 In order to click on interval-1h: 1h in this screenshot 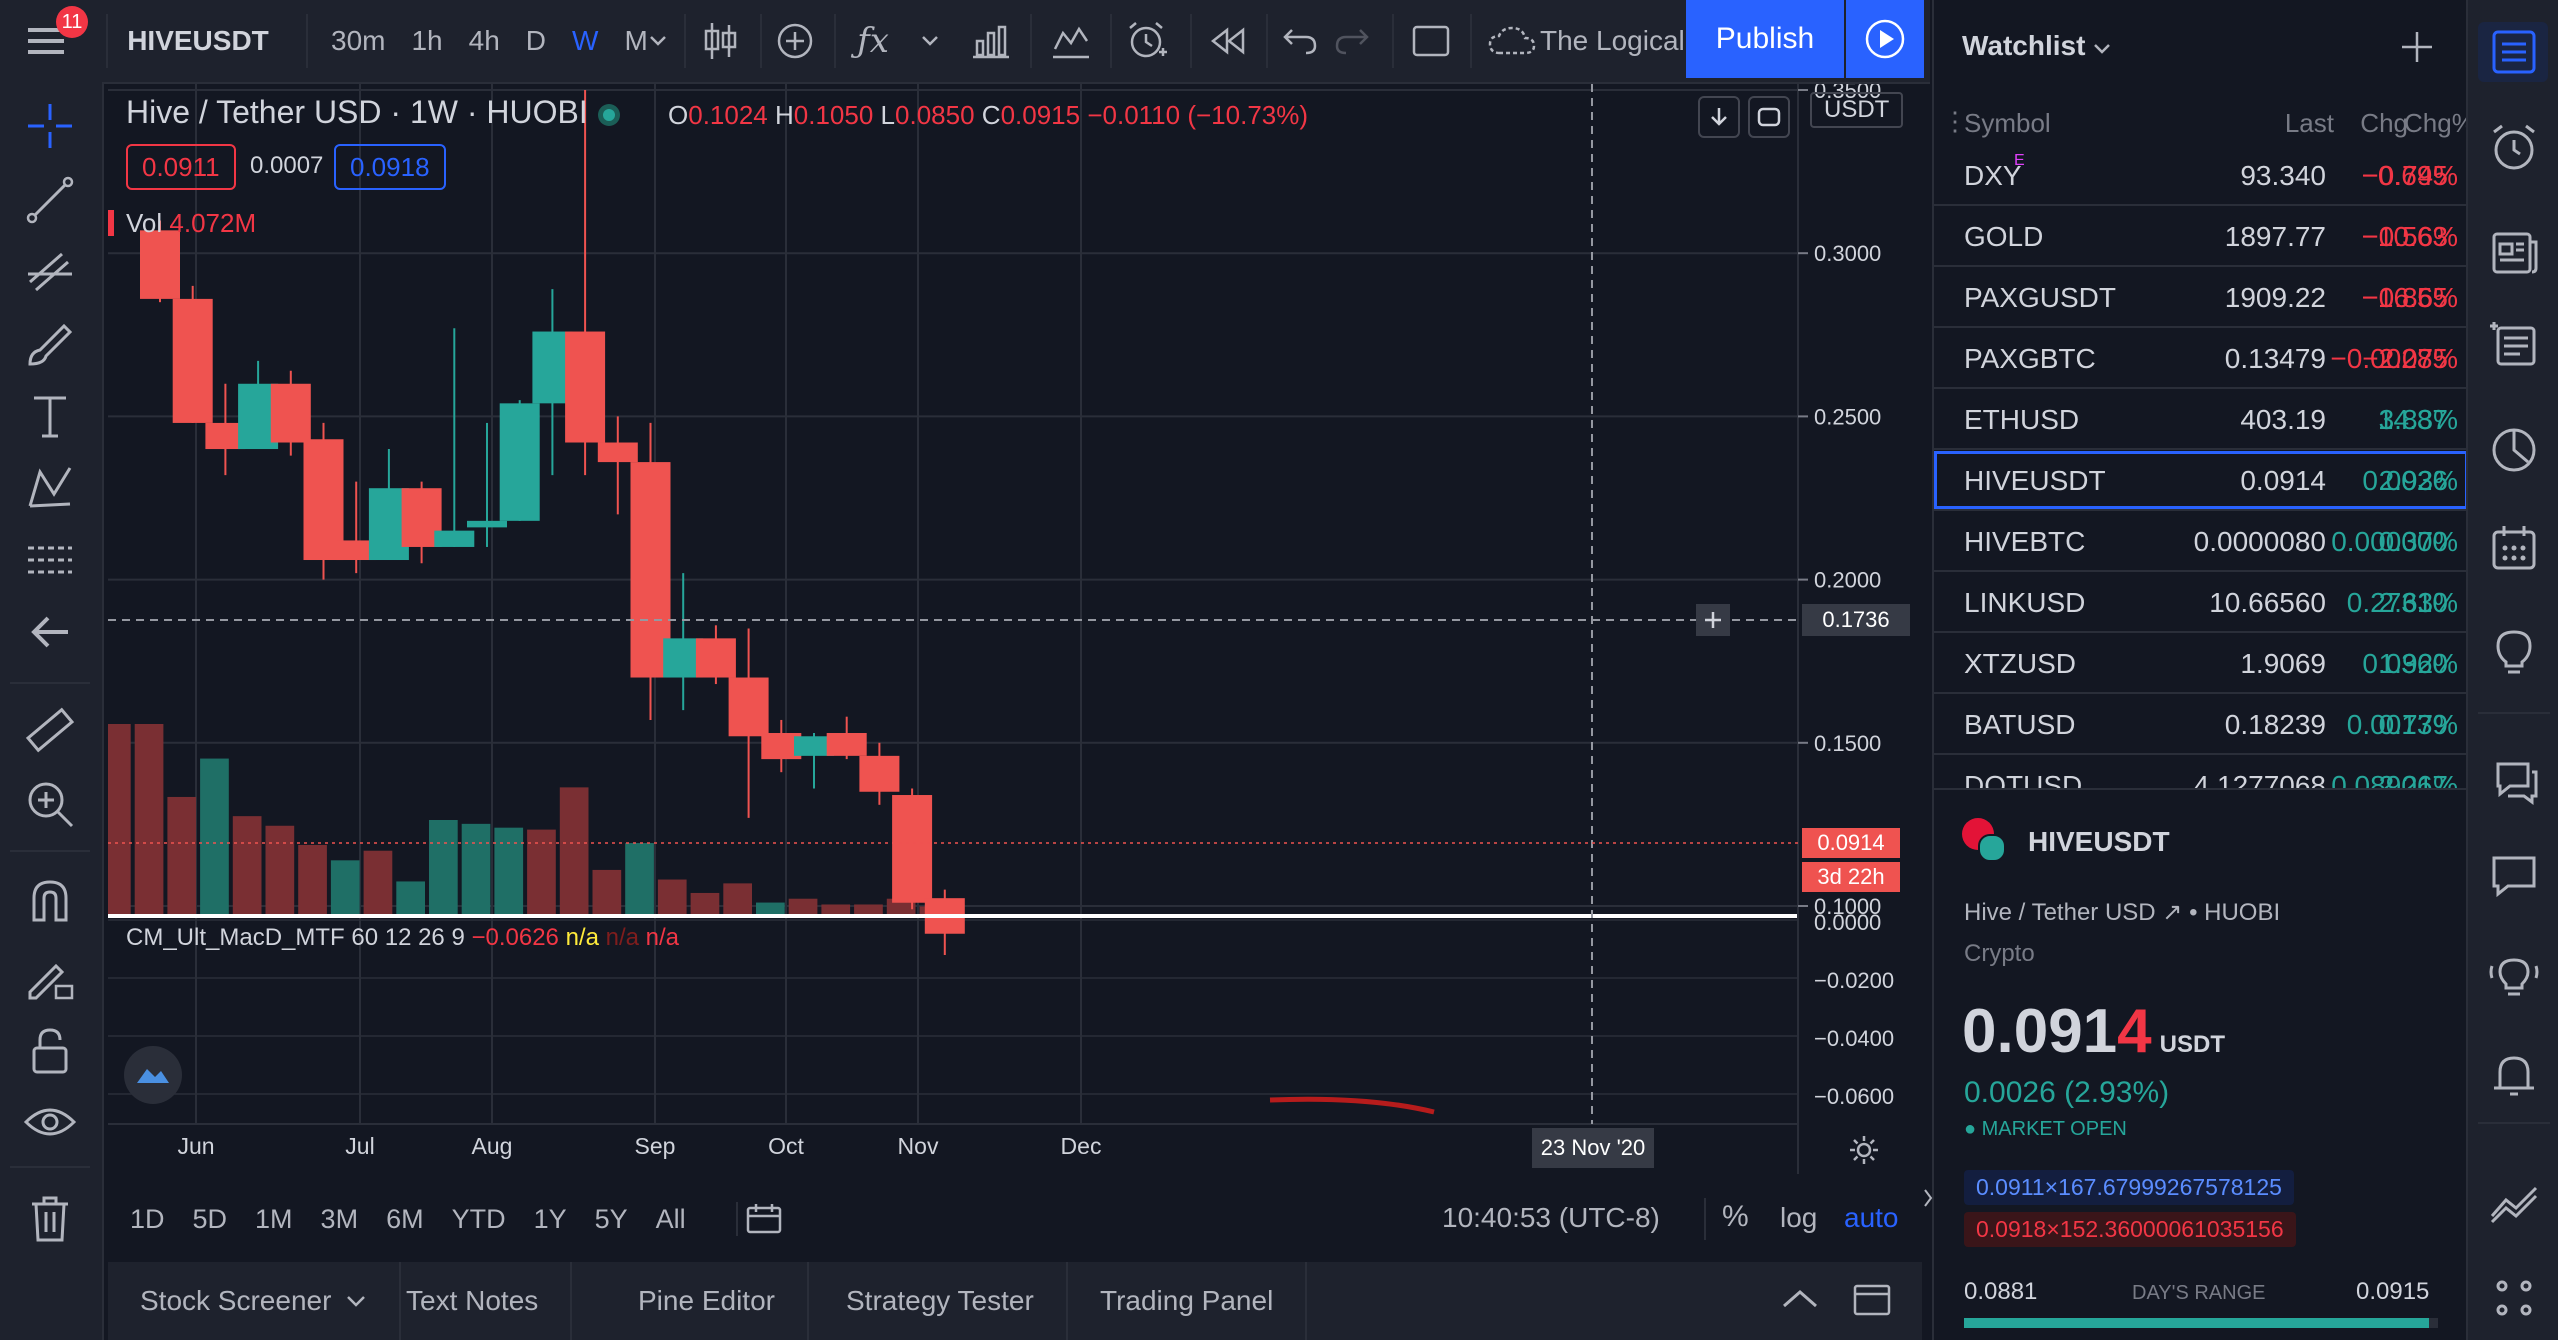, I will do `click(427, 40)`.